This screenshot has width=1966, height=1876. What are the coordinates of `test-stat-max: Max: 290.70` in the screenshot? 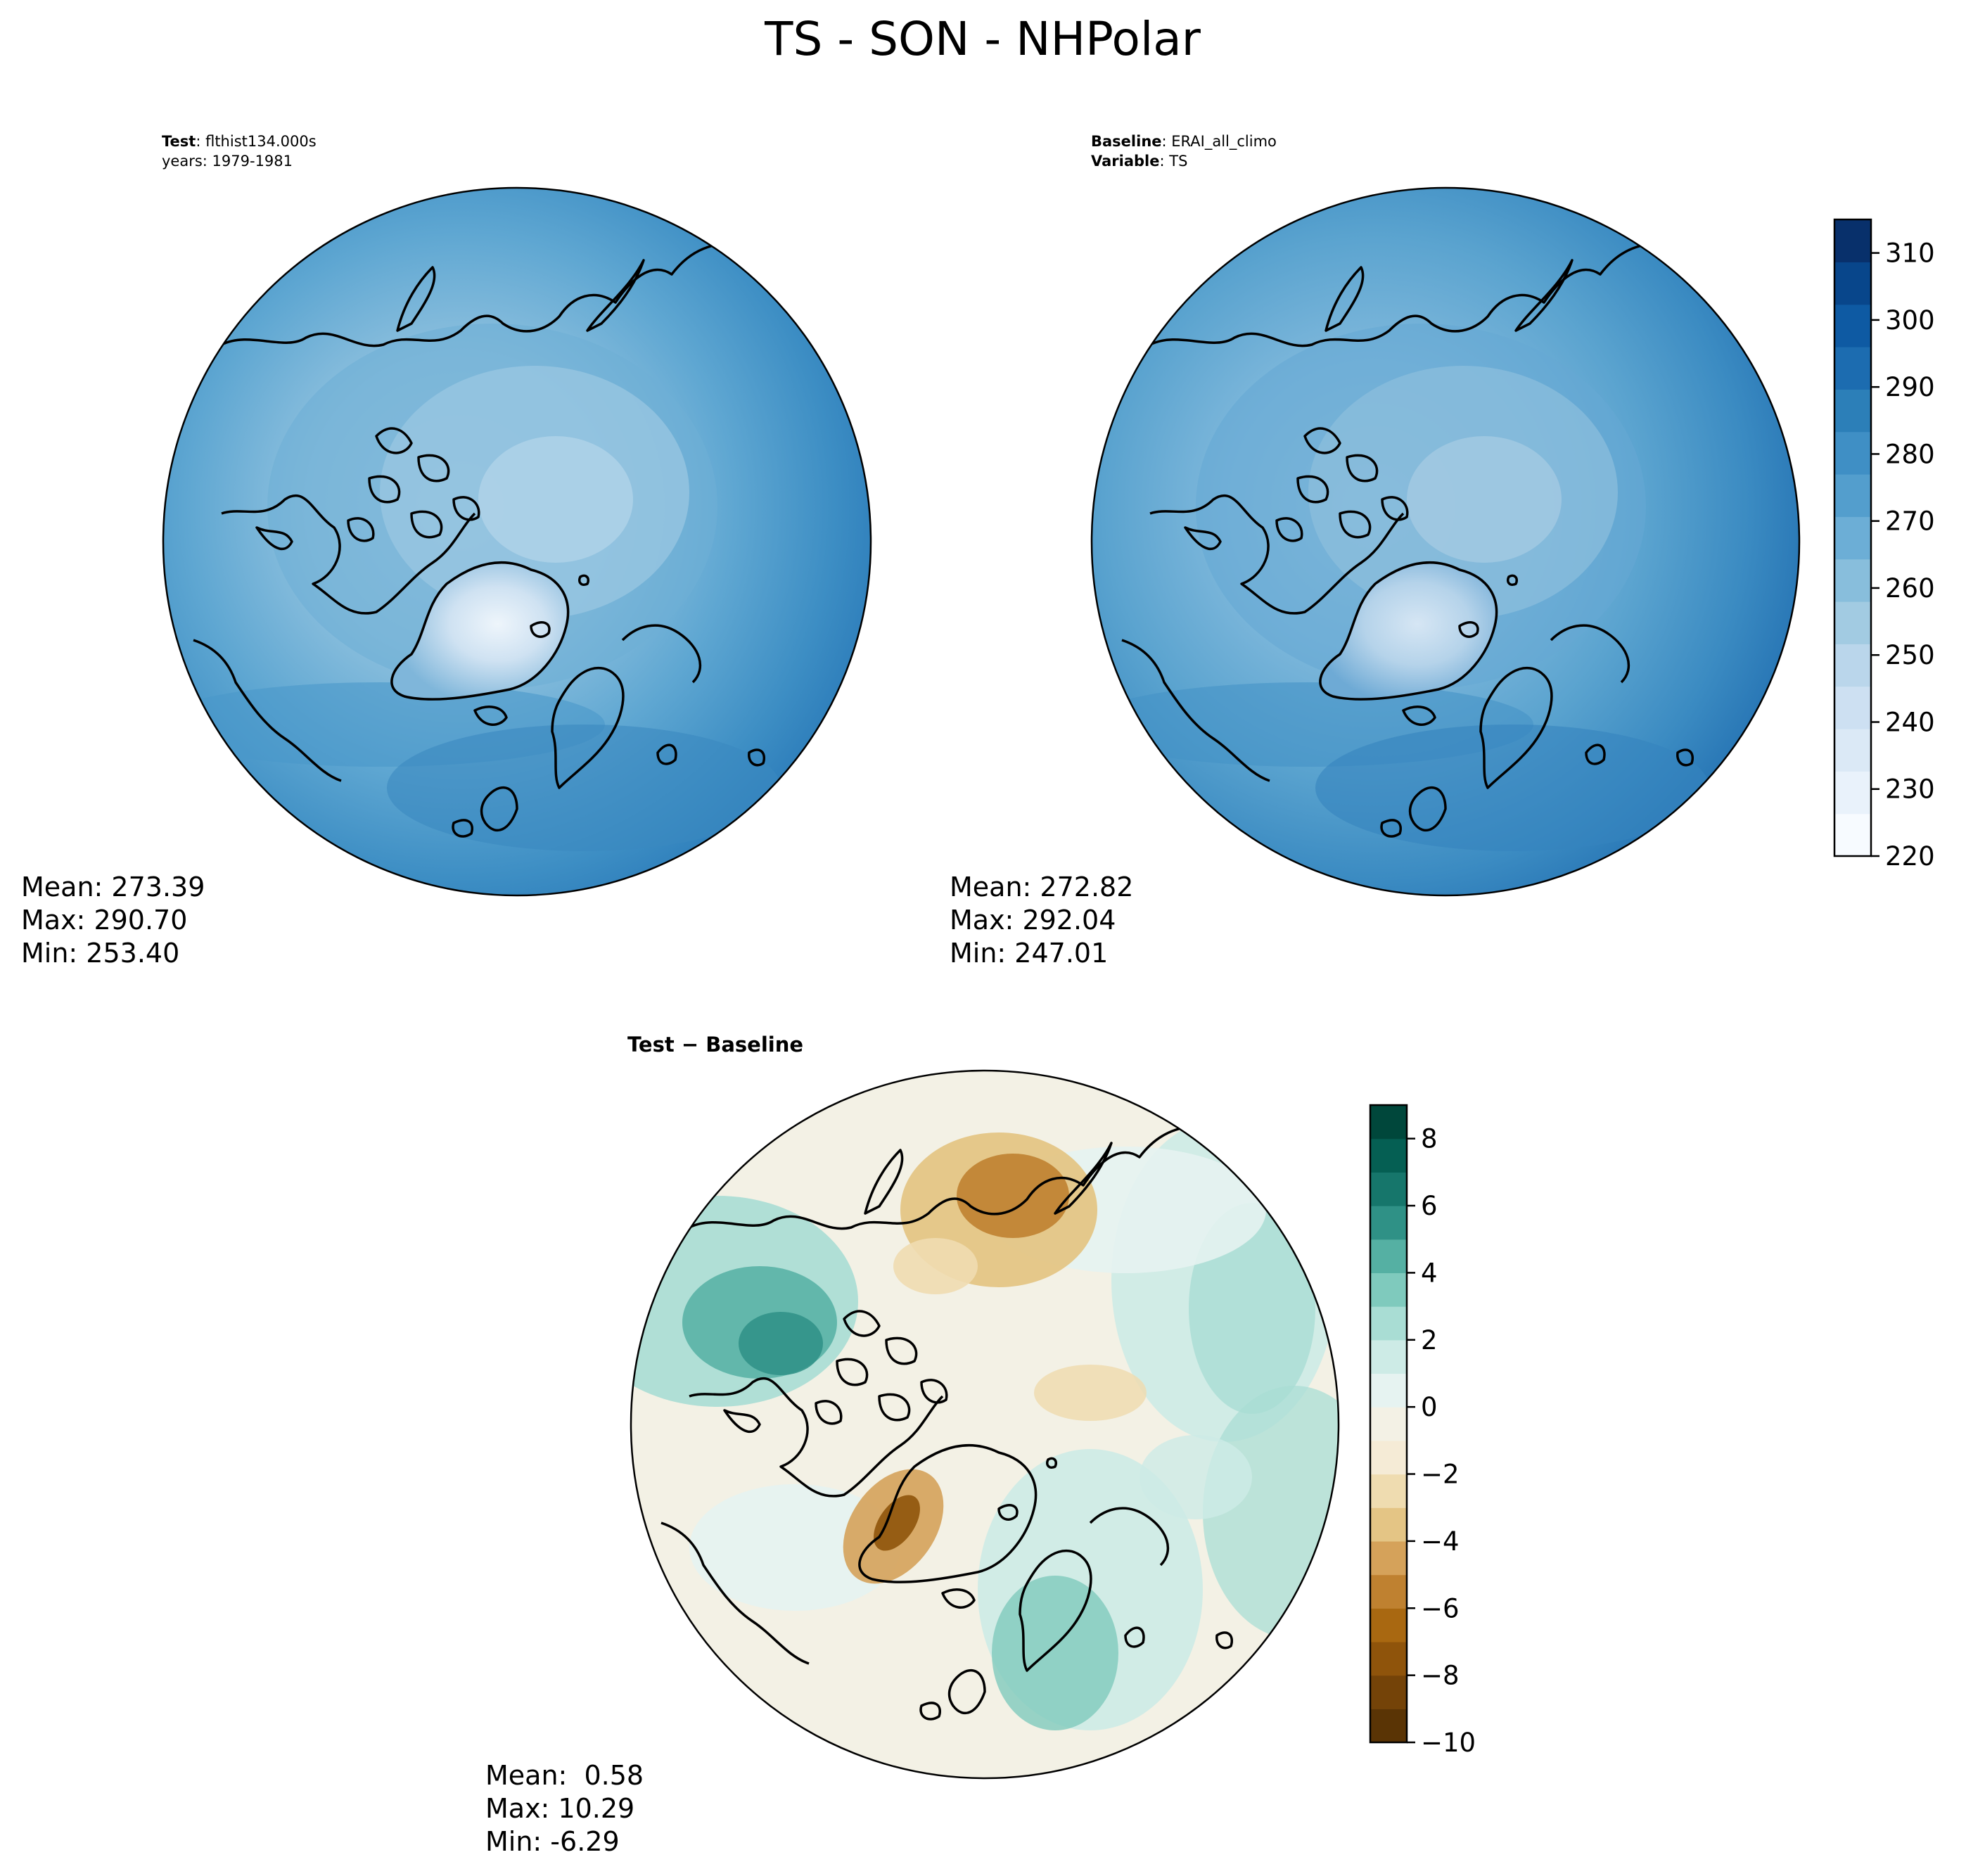 It's located at (104, 921).